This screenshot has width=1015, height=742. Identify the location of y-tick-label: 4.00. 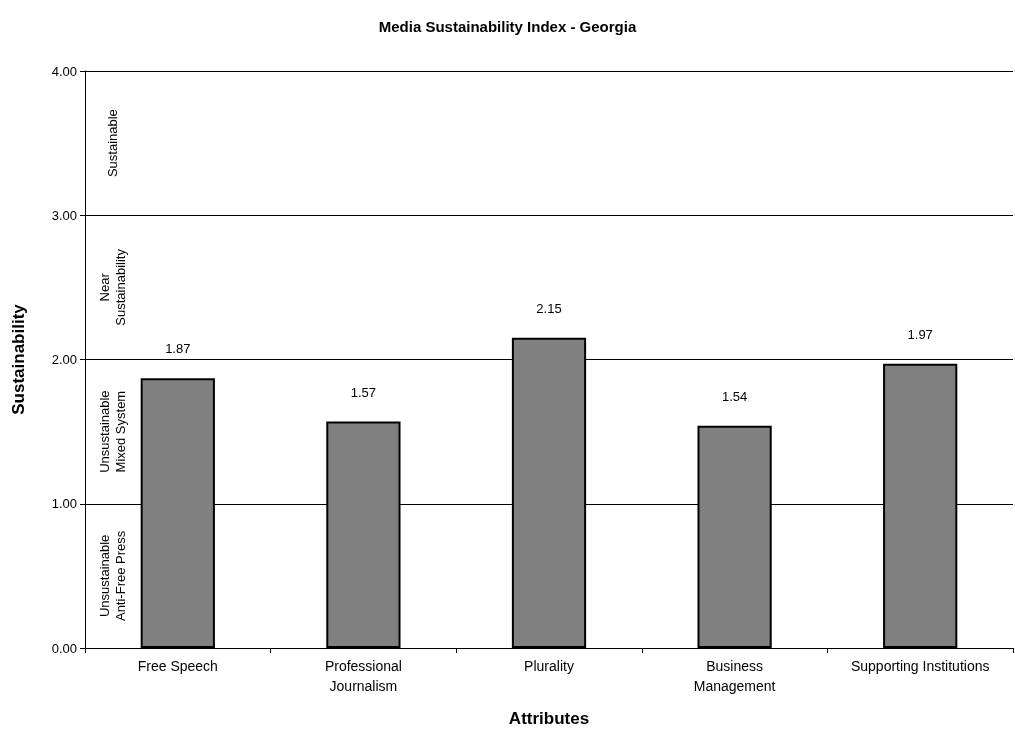
(64, 71).